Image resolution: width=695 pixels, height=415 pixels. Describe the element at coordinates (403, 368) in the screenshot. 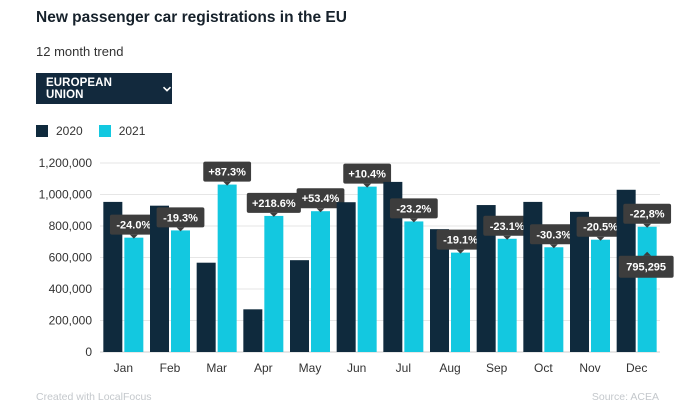

I see `x-tick-label: Jul` at that location.